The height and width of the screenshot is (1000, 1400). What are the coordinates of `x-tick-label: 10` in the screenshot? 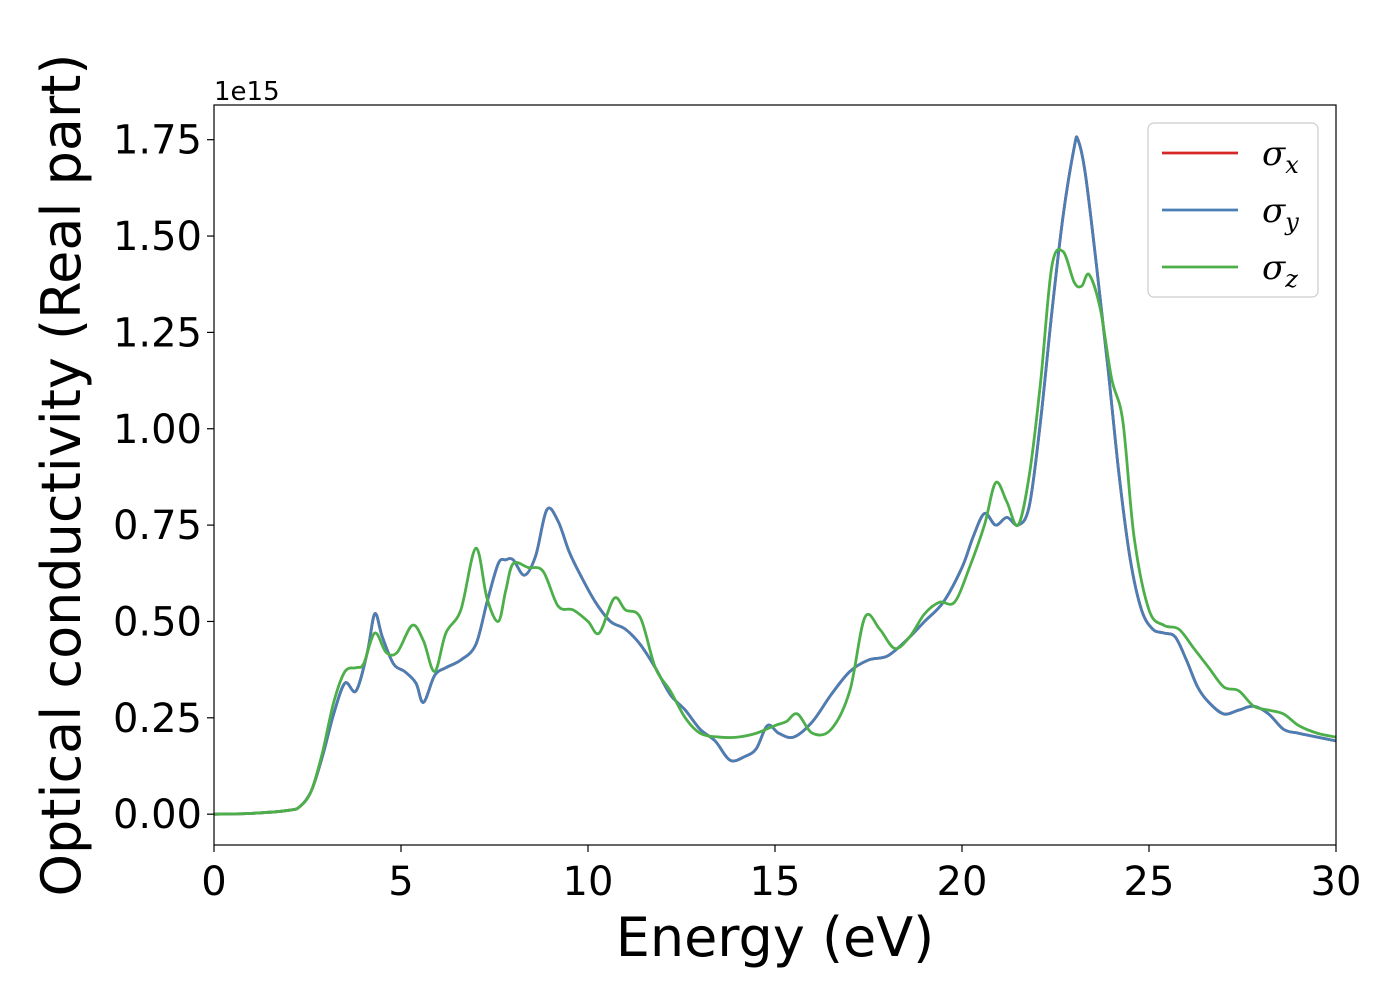 It's located at (588, 882).